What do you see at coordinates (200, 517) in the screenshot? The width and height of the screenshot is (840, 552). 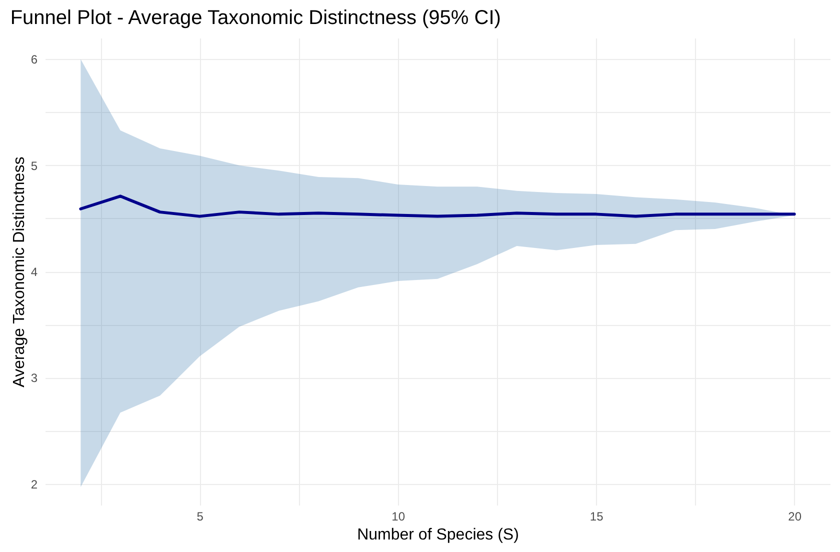 I see `x-tick-label: 5` at bounding box center [200, 517].